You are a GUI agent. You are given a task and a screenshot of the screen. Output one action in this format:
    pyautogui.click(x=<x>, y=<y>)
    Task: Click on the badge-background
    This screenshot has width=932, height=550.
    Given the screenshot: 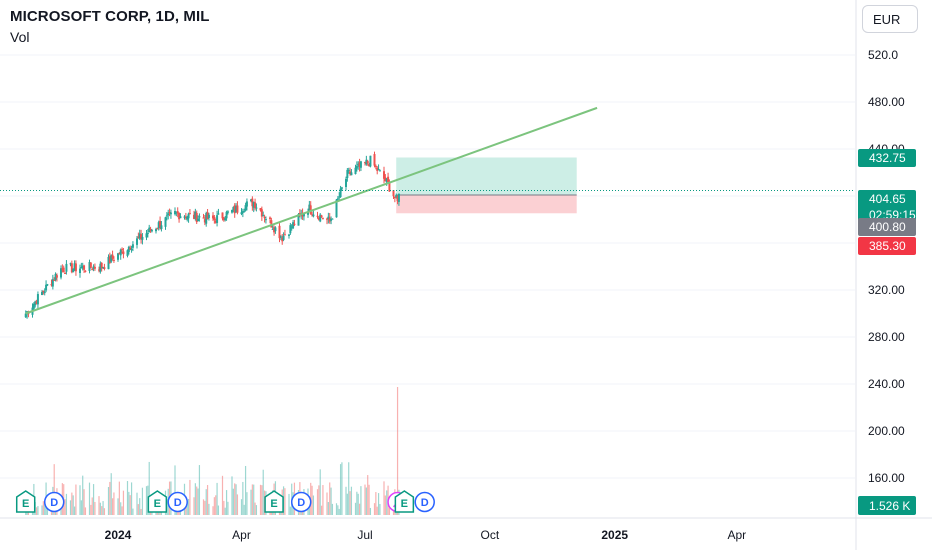 What is the action you would take?
    pyautogui.click(x=887, y=505)
    